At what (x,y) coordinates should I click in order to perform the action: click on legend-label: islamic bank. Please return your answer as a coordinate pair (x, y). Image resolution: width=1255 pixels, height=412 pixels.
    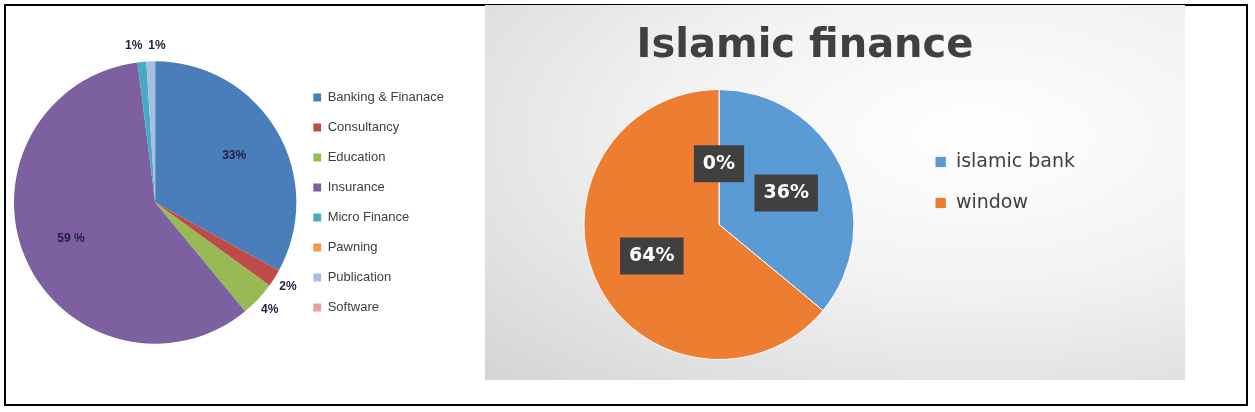
    Looking at the image, I should click on (1015, 159).